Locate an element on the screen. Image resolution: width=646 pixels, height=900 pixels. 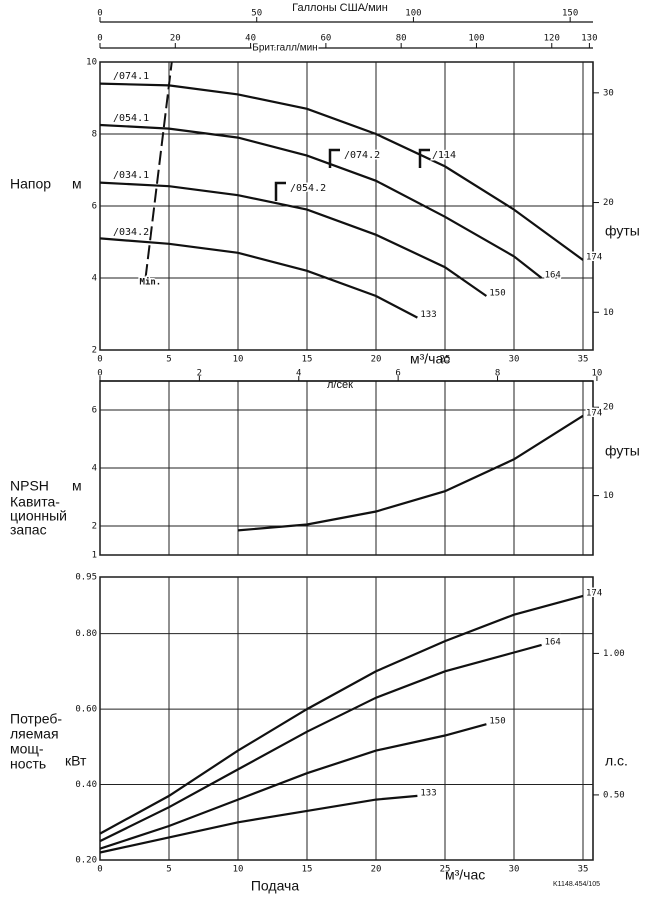
top-axis-label: л/сек is located at coordinates (340, 385).